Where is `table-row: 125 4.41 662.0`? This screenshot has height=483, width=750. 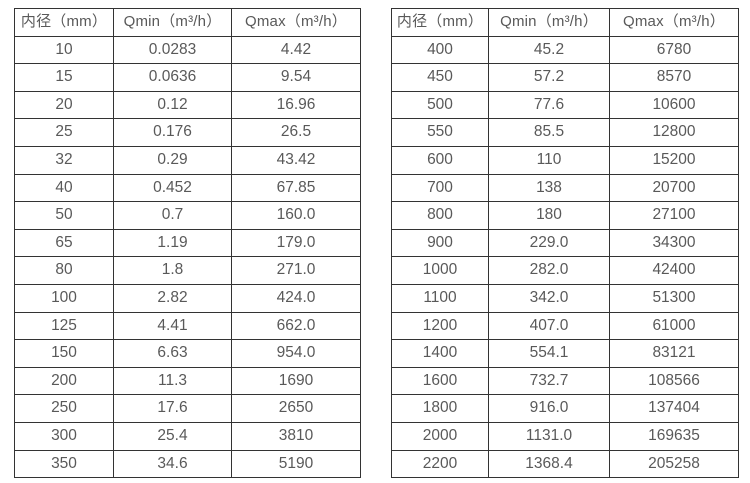 table-row: 125 4.41 662.0 is located at coordinates (187, 326).